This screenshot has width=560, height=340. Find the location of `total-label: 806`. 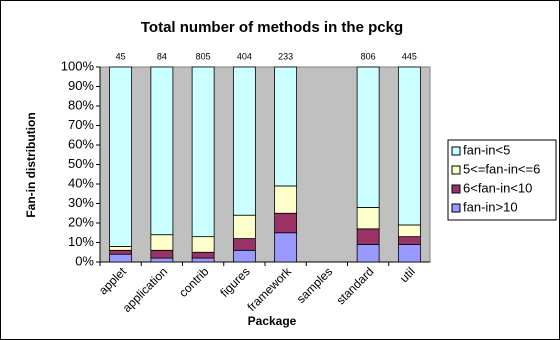

total-label: 806 is located at coordinates (368, 56).